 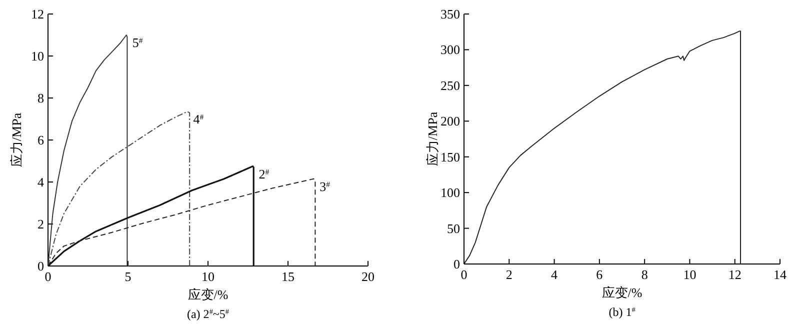 I want to click on series-label: 3$^{#}$, so click(x=325, y=186).